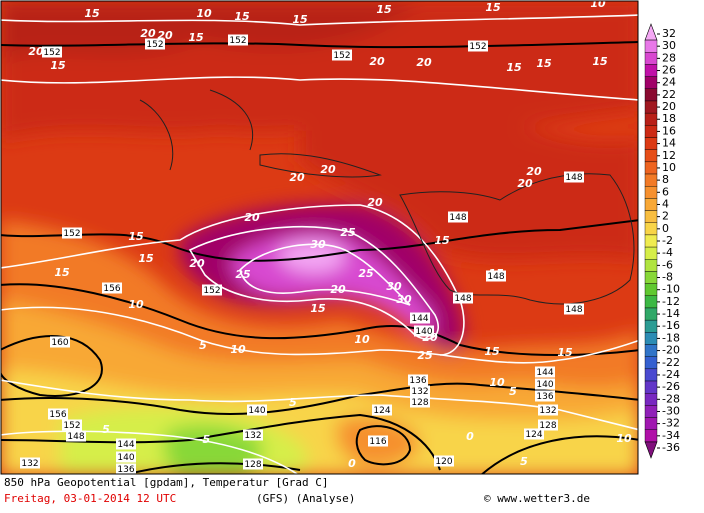  Describe the element at coordinates (671, 313) in the screenshot. I see `colorbar-label: -14` at that location.